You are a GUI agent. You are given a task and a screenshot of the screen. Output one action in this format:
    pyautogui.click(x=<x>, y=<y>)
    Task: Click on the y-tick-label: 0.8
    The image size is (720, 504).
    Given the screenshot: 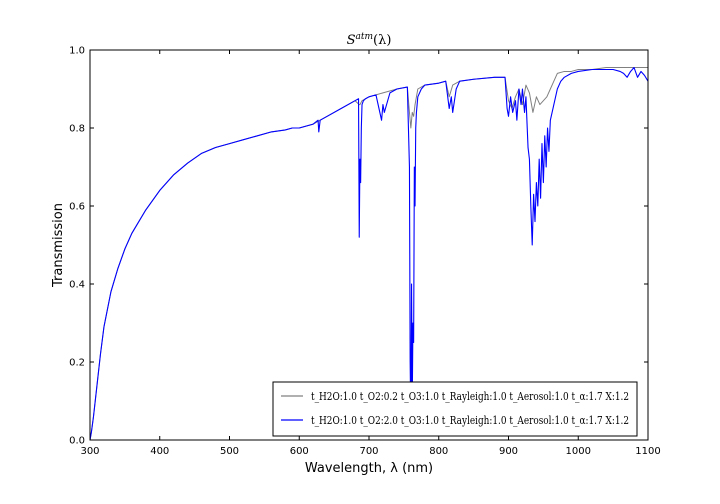 What is the action you would take?
    pyautogui.click(x=77, y=129)
    